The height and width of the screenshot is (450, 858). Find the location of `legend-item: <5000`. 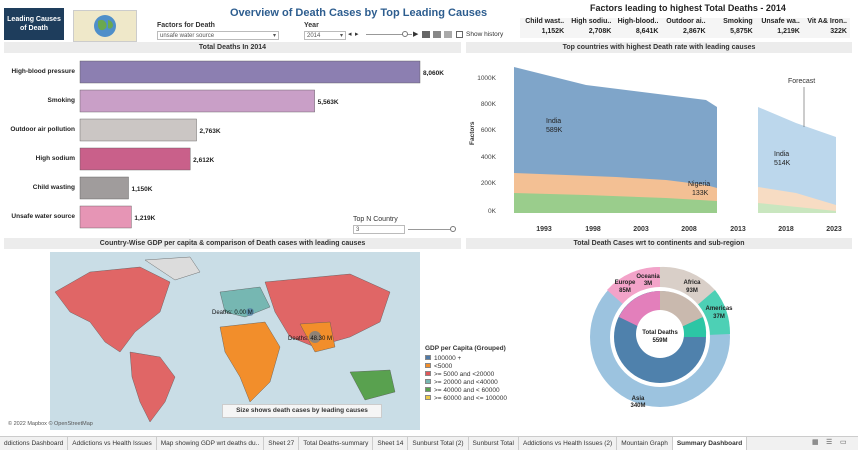

legend-item: <5000 is located at coordinates (475, 367).